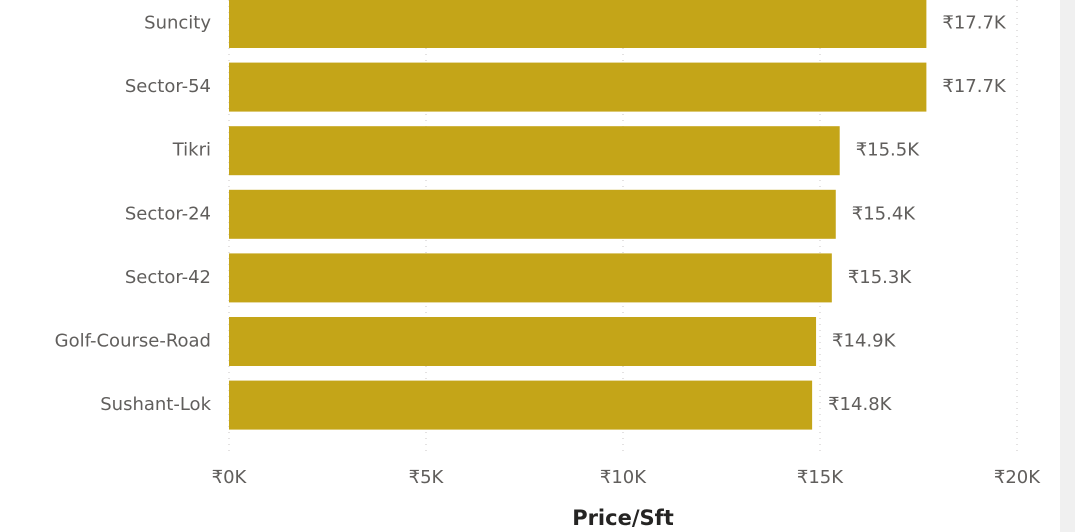 The image size is (1075, 532). What do you see at coordinates (1017, 477) in the screenshot?
I see `x-tick-label: ₹20K` at bounding box center [1017, 477].